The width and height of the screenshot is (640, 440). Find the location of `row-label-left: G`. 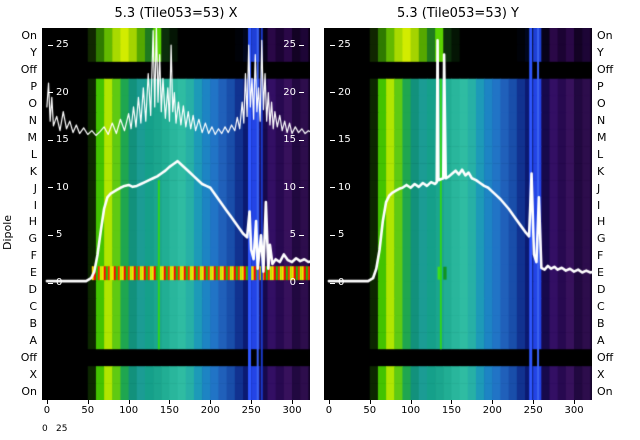

row-label-left: G is located at coordinates (32, 239).